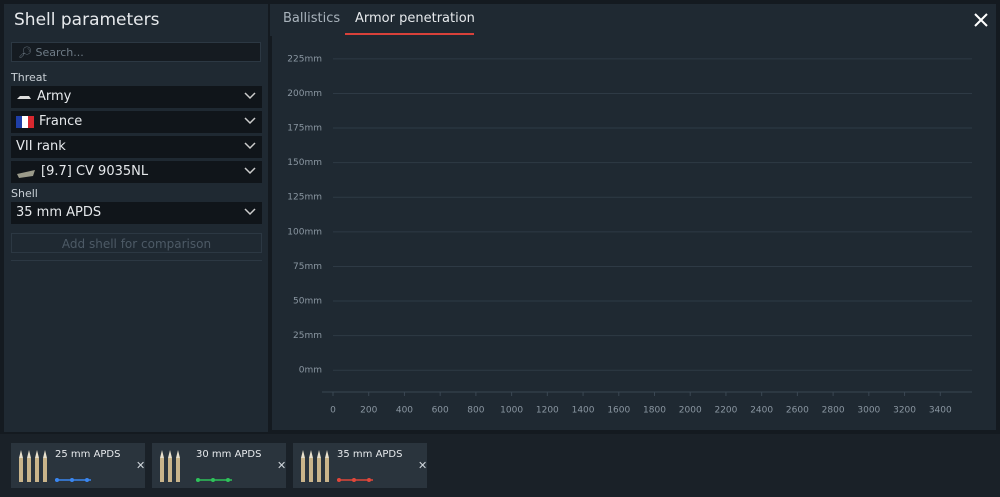 The height and width of the screenshot is (497, 1000). I want to click on x-tick-label: 2000, so click(690, 411).